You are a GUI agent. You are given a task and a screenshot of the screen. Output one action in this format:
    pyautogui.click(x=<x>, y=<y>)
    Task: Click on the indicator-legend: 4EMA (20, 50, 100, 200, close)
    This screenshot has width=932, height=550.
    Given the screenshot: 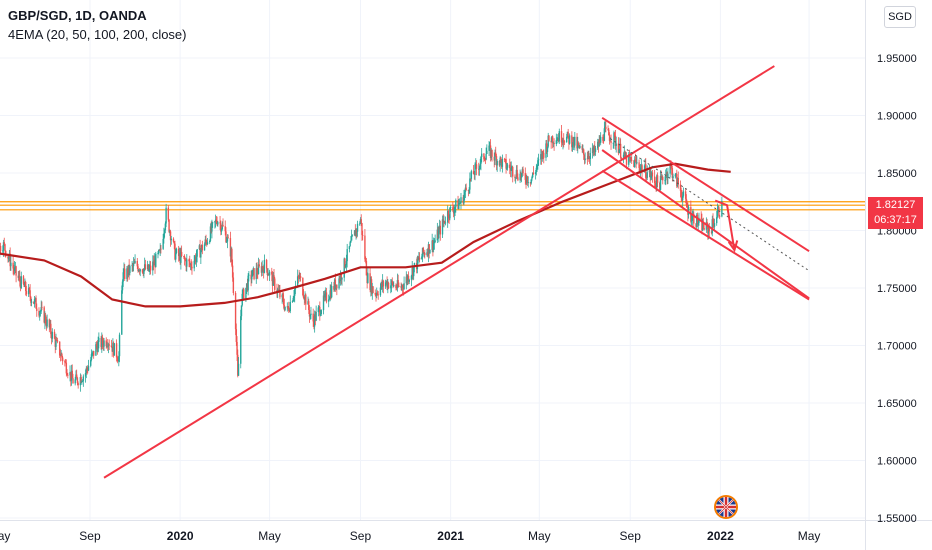 What is the action you would take?
    pyautogui.click(x=97, y=34)
    